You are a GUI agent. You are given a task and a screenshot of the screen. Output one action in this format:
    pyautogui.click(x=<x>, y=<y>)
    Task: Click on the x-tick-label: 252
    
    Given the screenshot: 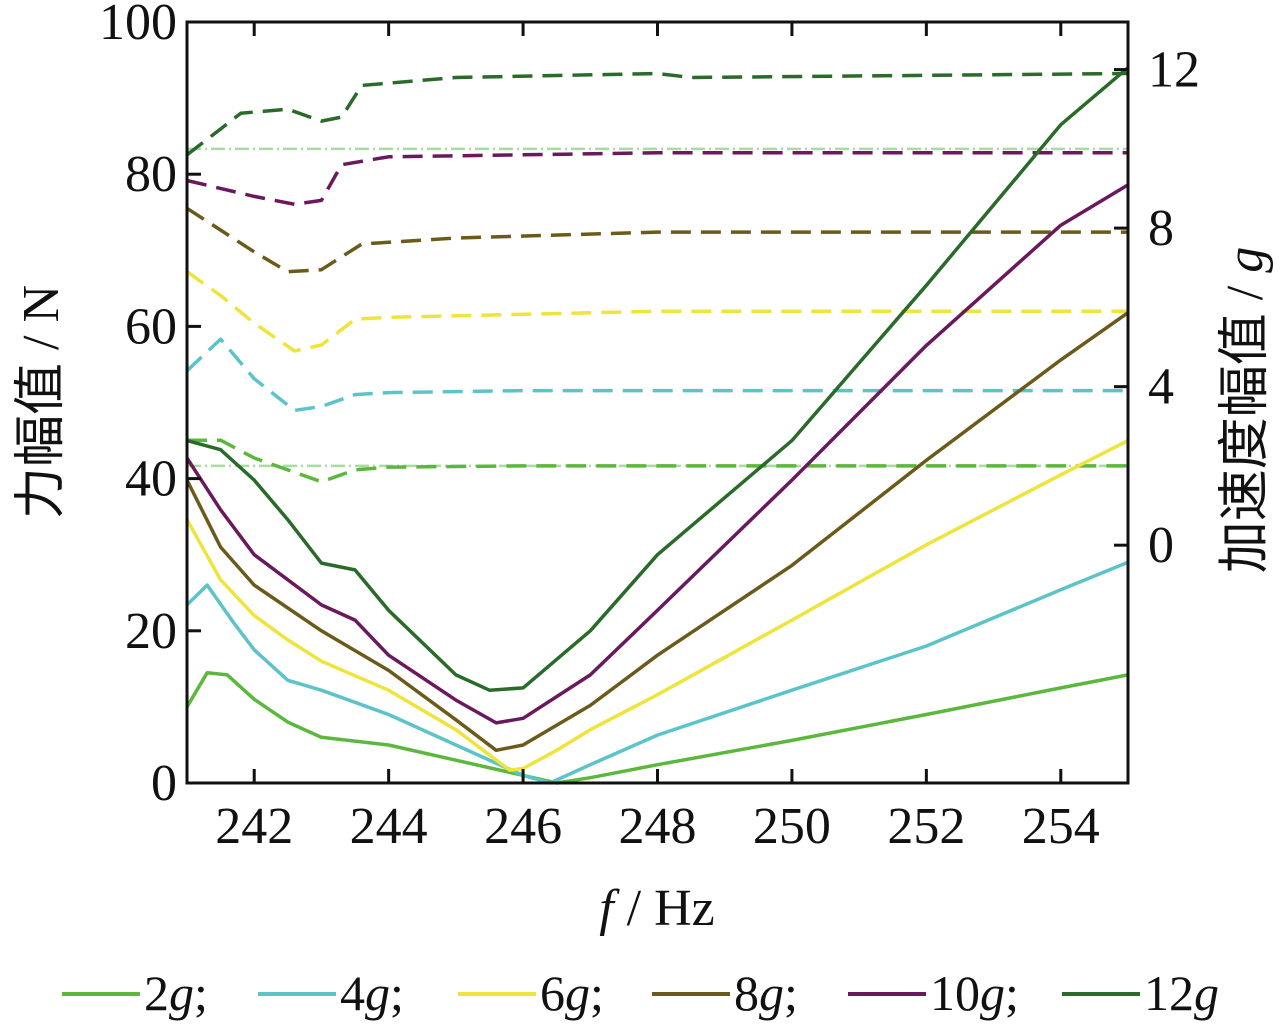 What is the action you would take?
    pyautogui.click(x=926, y=826)
    